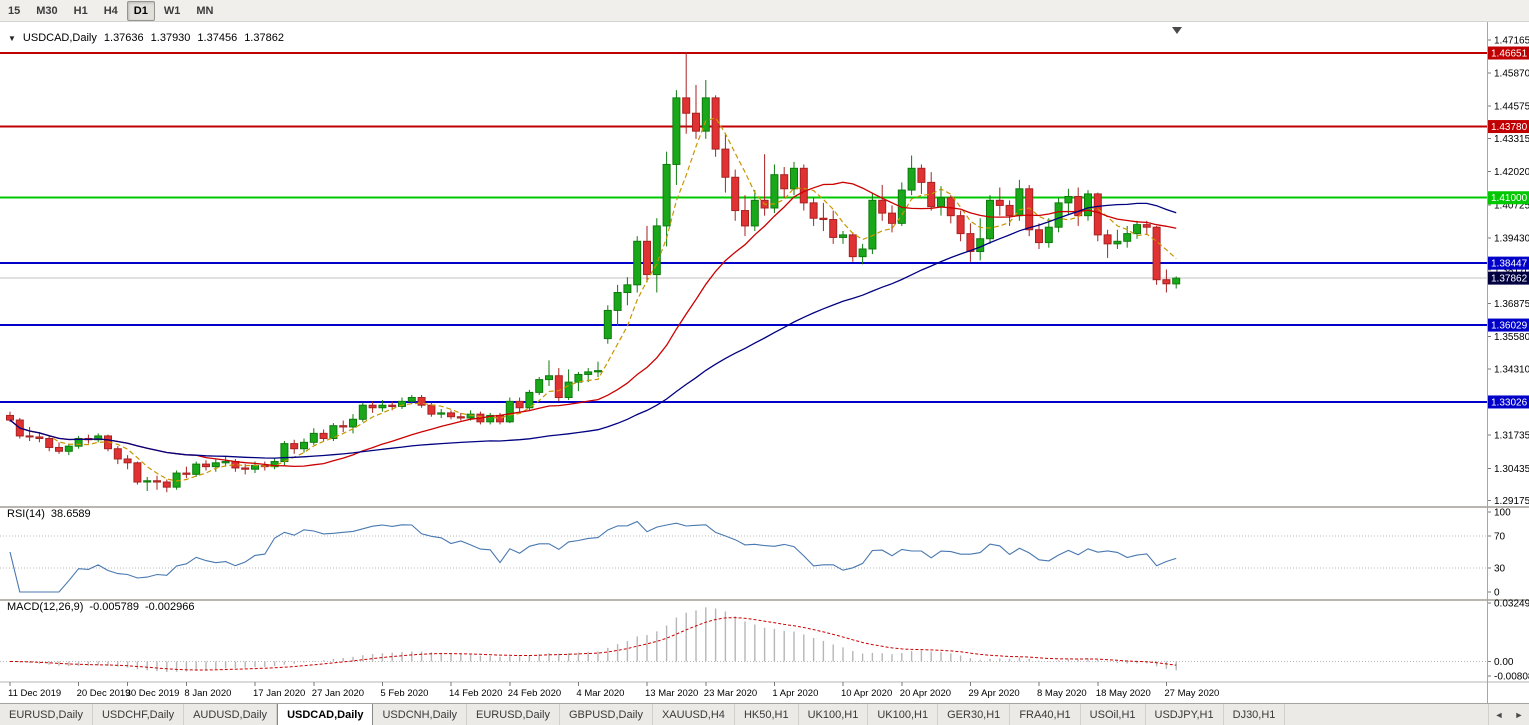 The height and width of the screenshot is (725, 1529). Describe the element at coordinates (1511, 74) in the screenshot. I see `price-tick-label: 1.45870` at that location.